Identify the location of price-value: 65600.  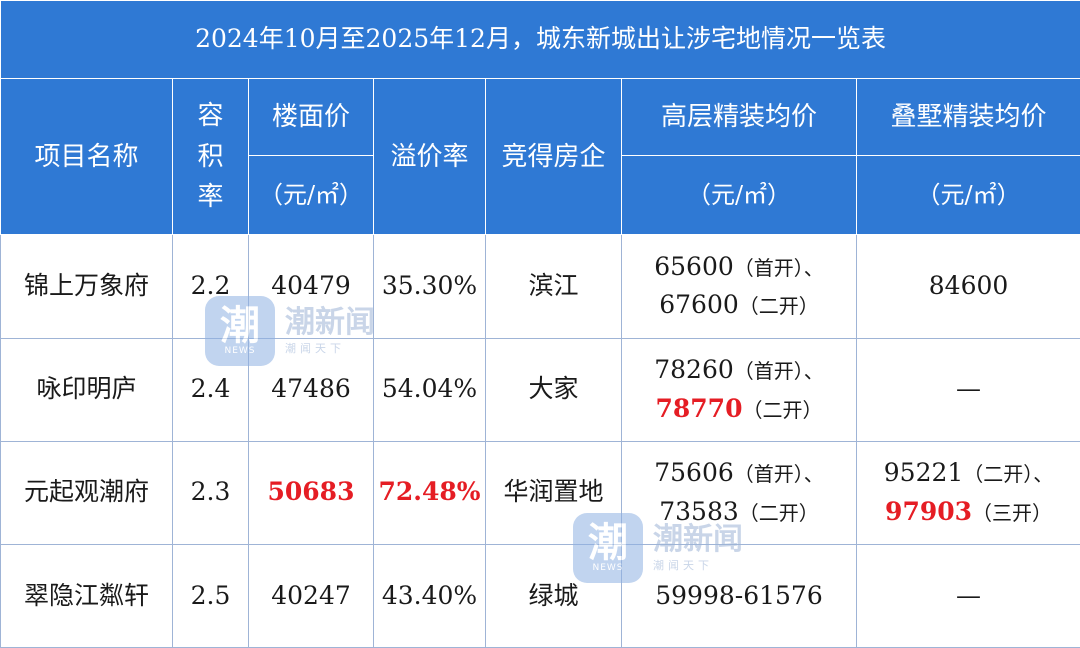
(694, 266).